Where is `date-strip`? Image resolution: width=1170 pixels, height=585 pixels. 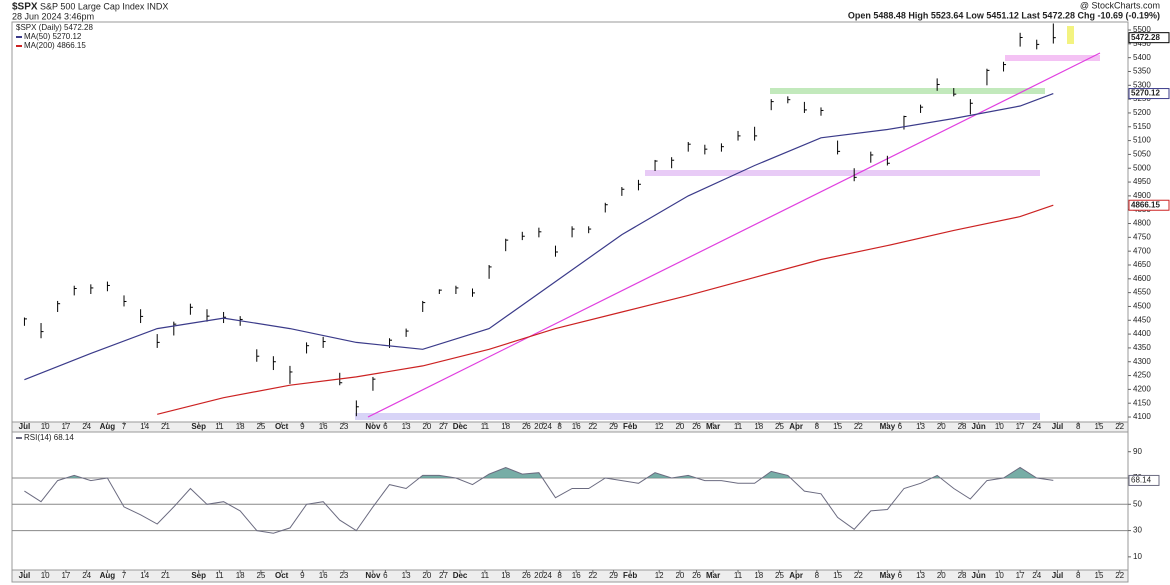
date-strip is located at coordinates (570, 576).